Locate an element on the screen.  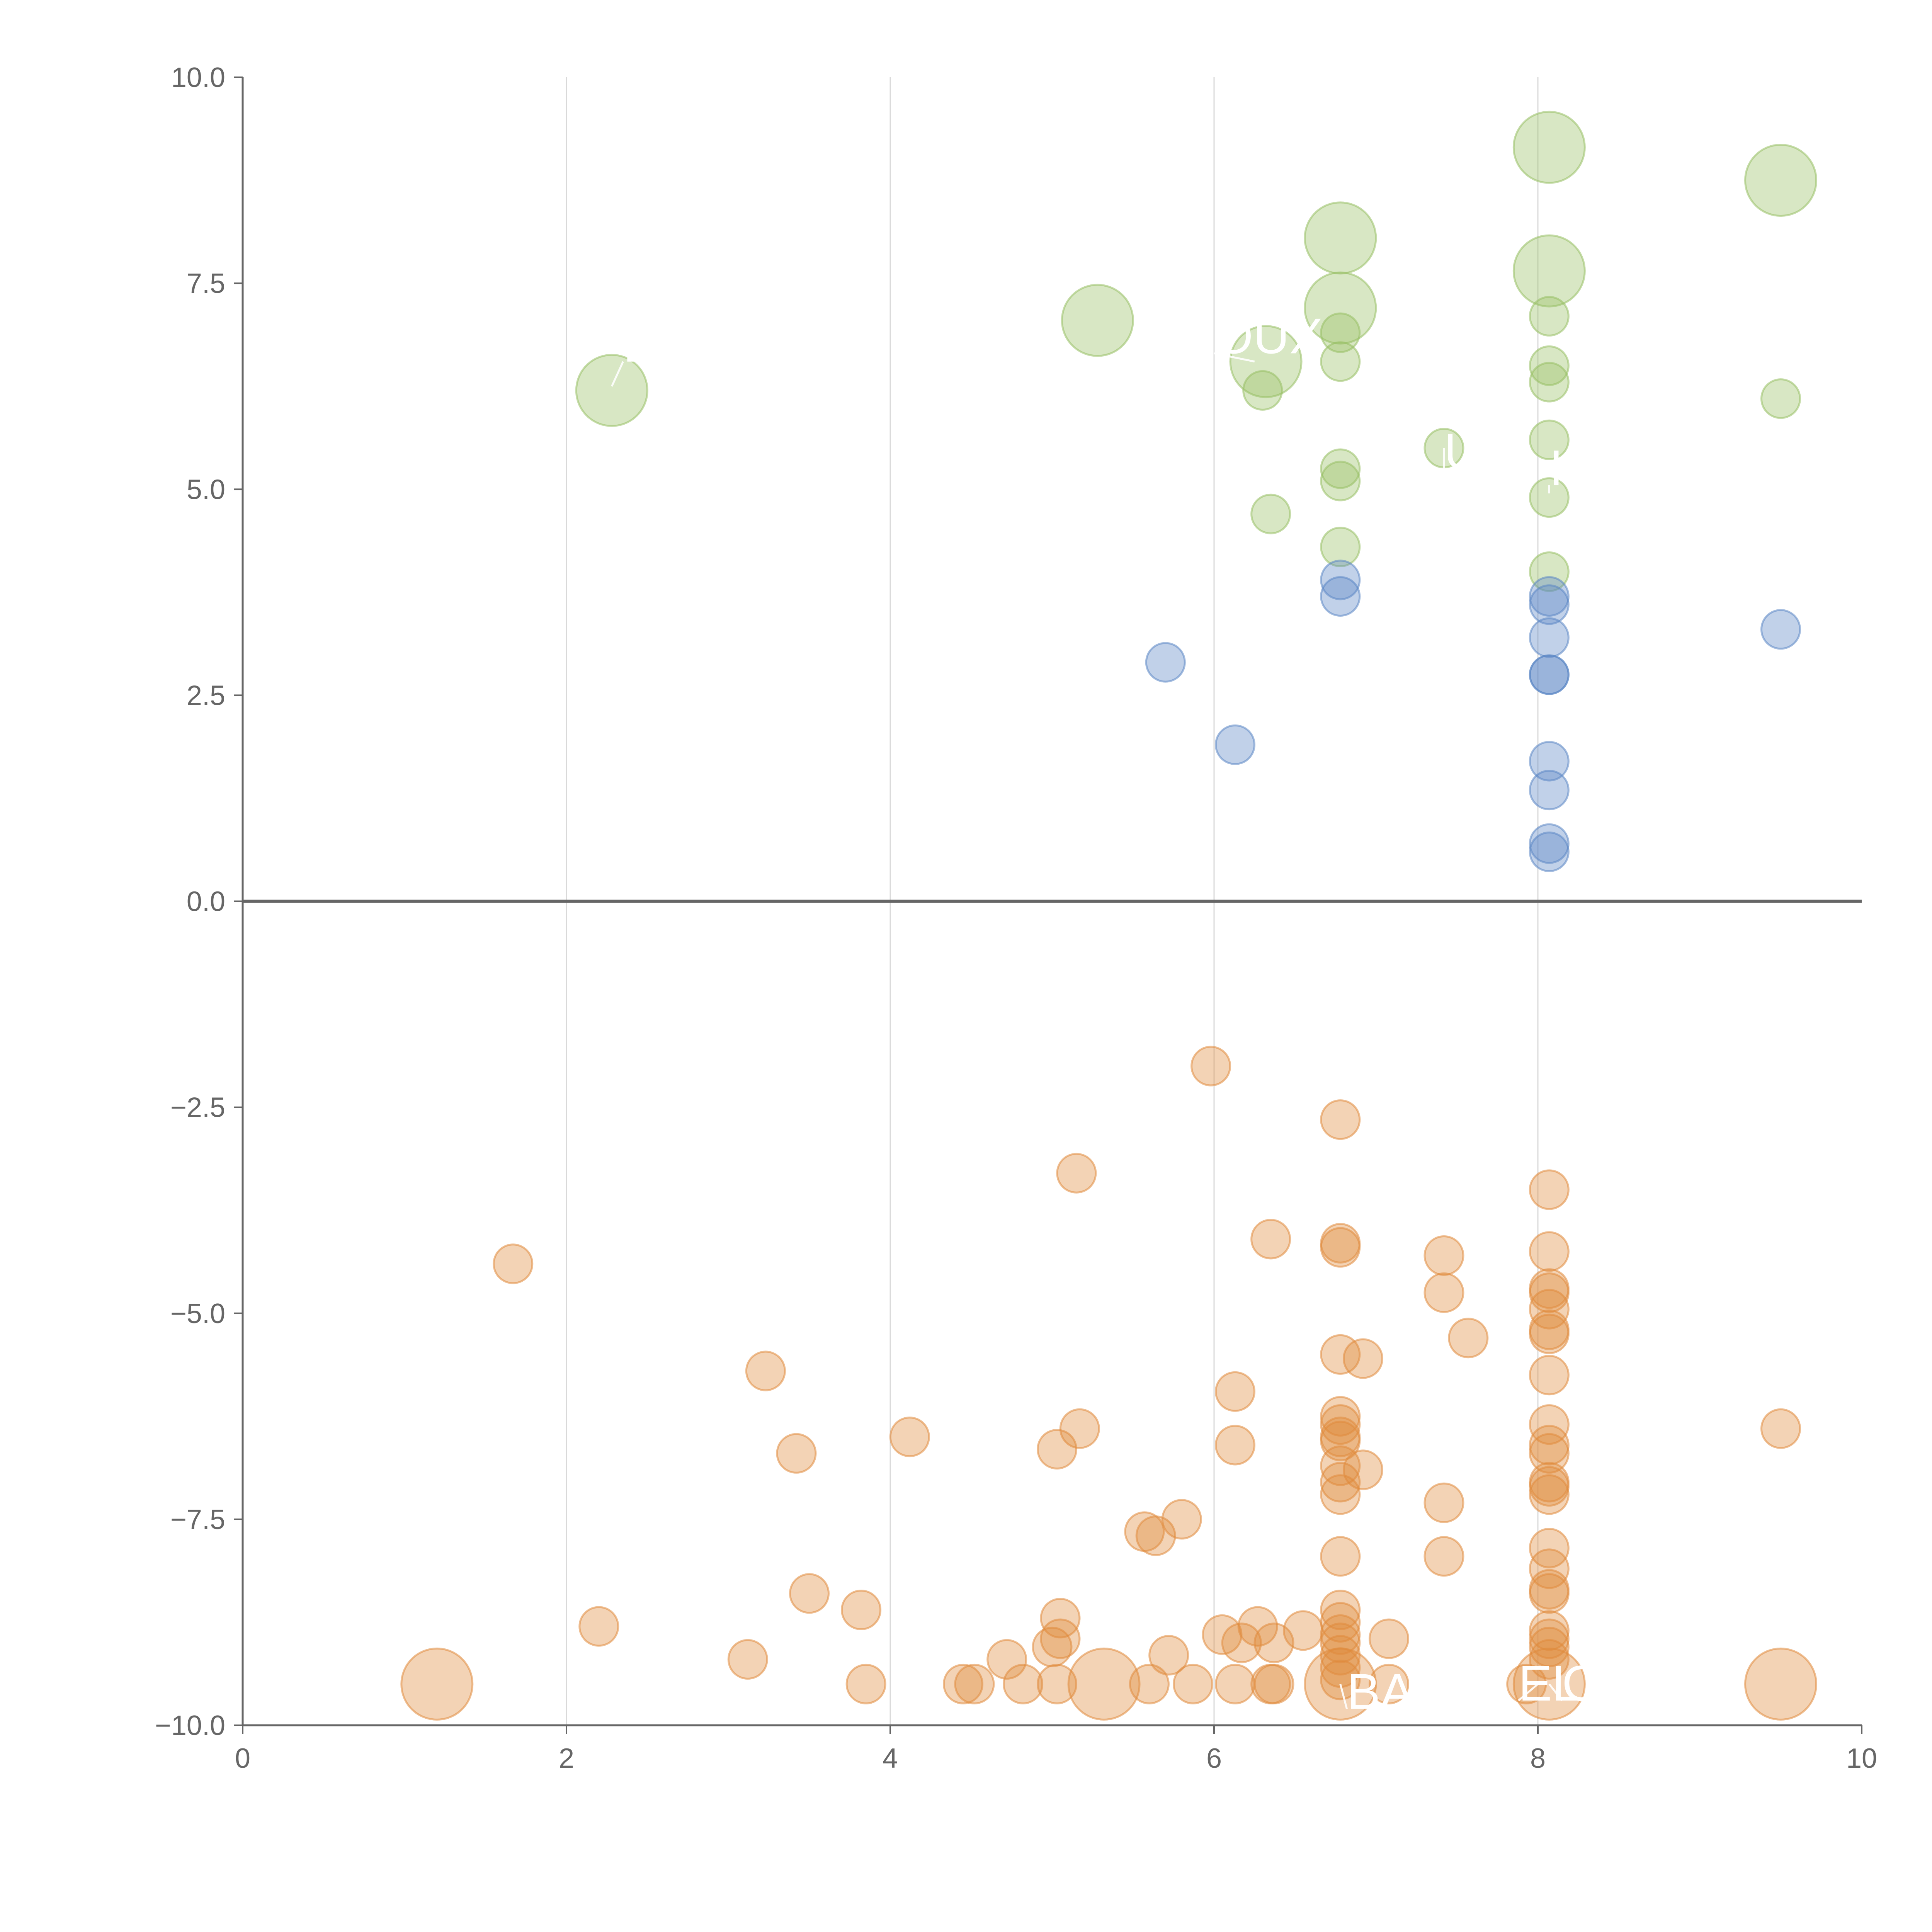
x-tick-label: 2 is located at coordinates (567, 1758).